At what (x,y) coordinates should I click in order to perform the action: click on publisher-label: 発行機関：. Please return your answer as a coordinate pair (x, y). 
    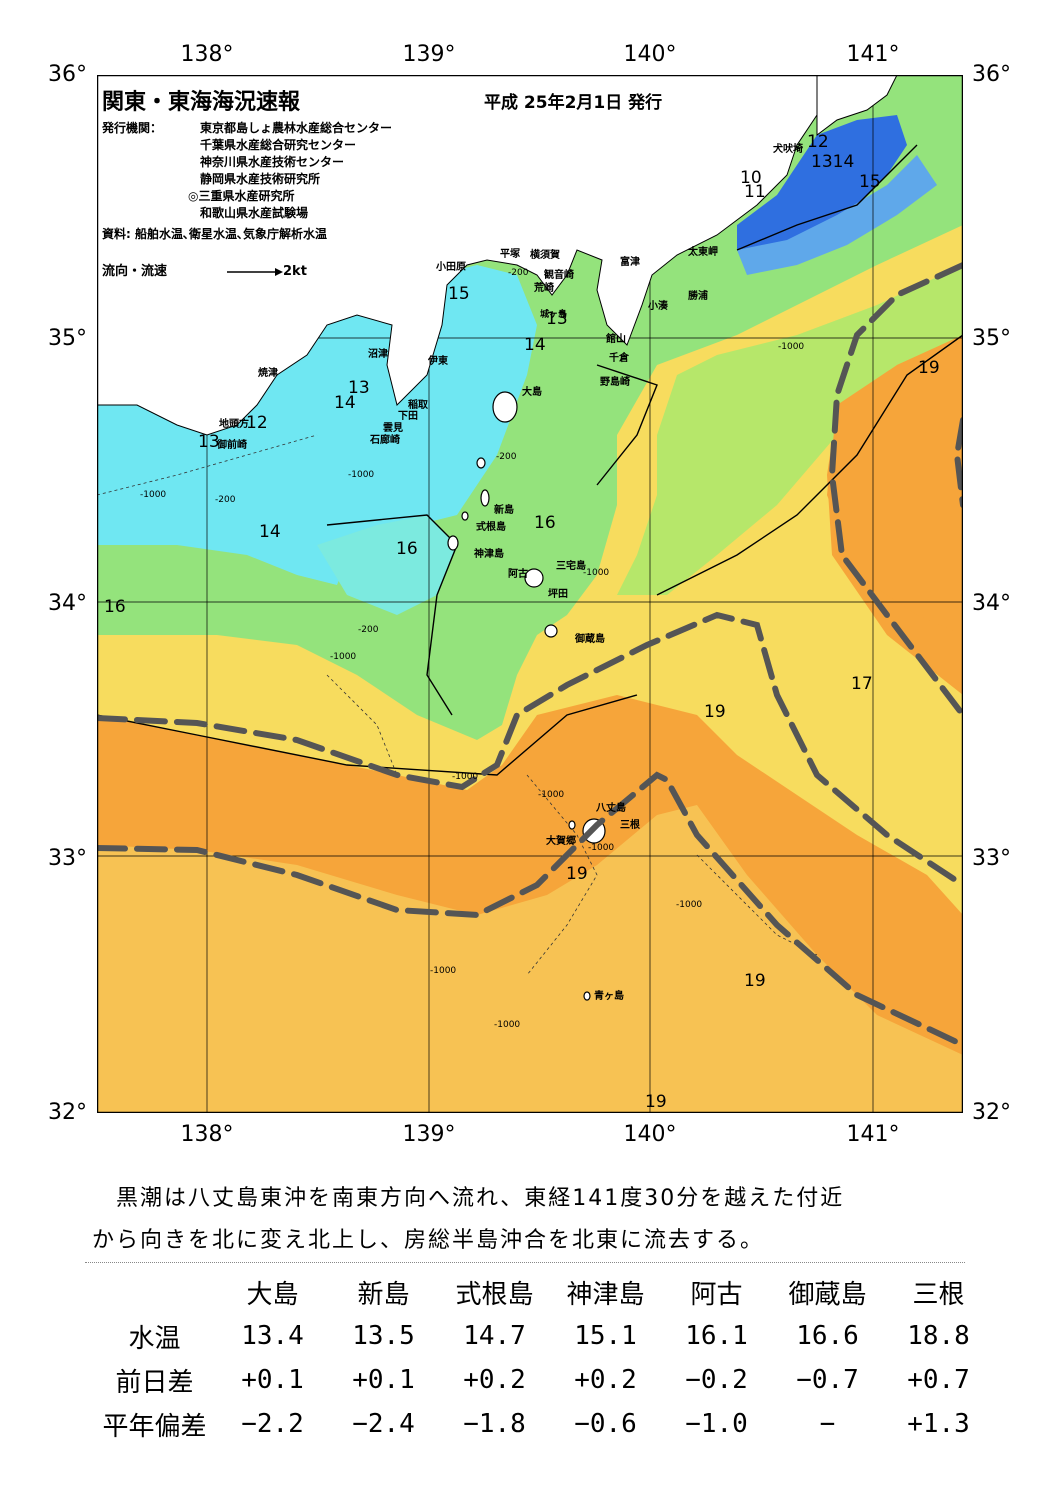
    Looking at the image, I should click on (132, 128).